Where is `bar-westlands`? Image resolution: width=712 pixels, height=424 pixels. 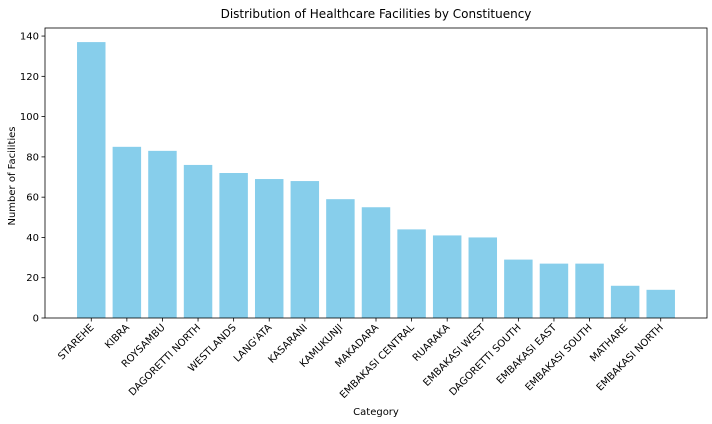
bar-westlands is located at coordinates (233, 245).